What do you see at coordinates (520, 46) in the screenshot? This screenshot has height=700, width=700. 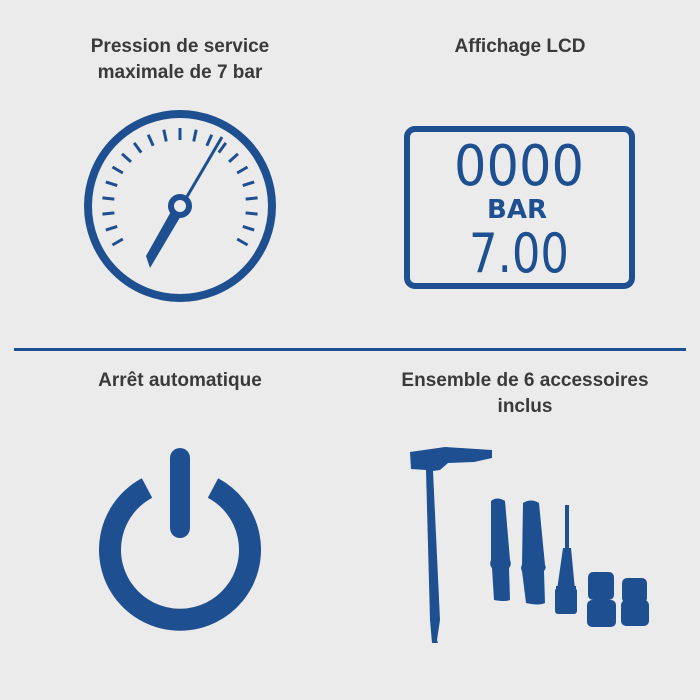 I see `feature-title-lcd: Affichage LCD` at bounding box center [520, 46].